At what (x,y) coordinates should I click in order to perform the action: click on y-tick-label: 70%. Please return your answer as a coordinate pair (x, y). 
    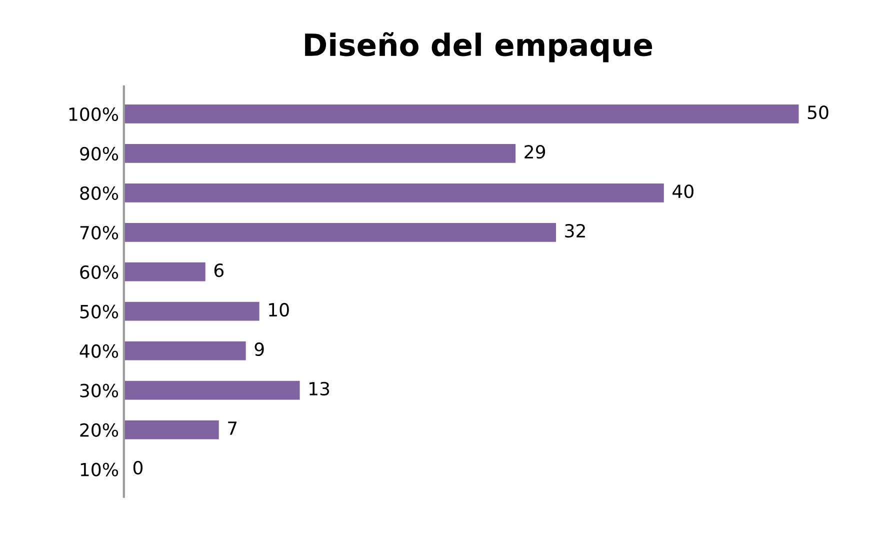
    Looking at the image, I should click on (99, 233).